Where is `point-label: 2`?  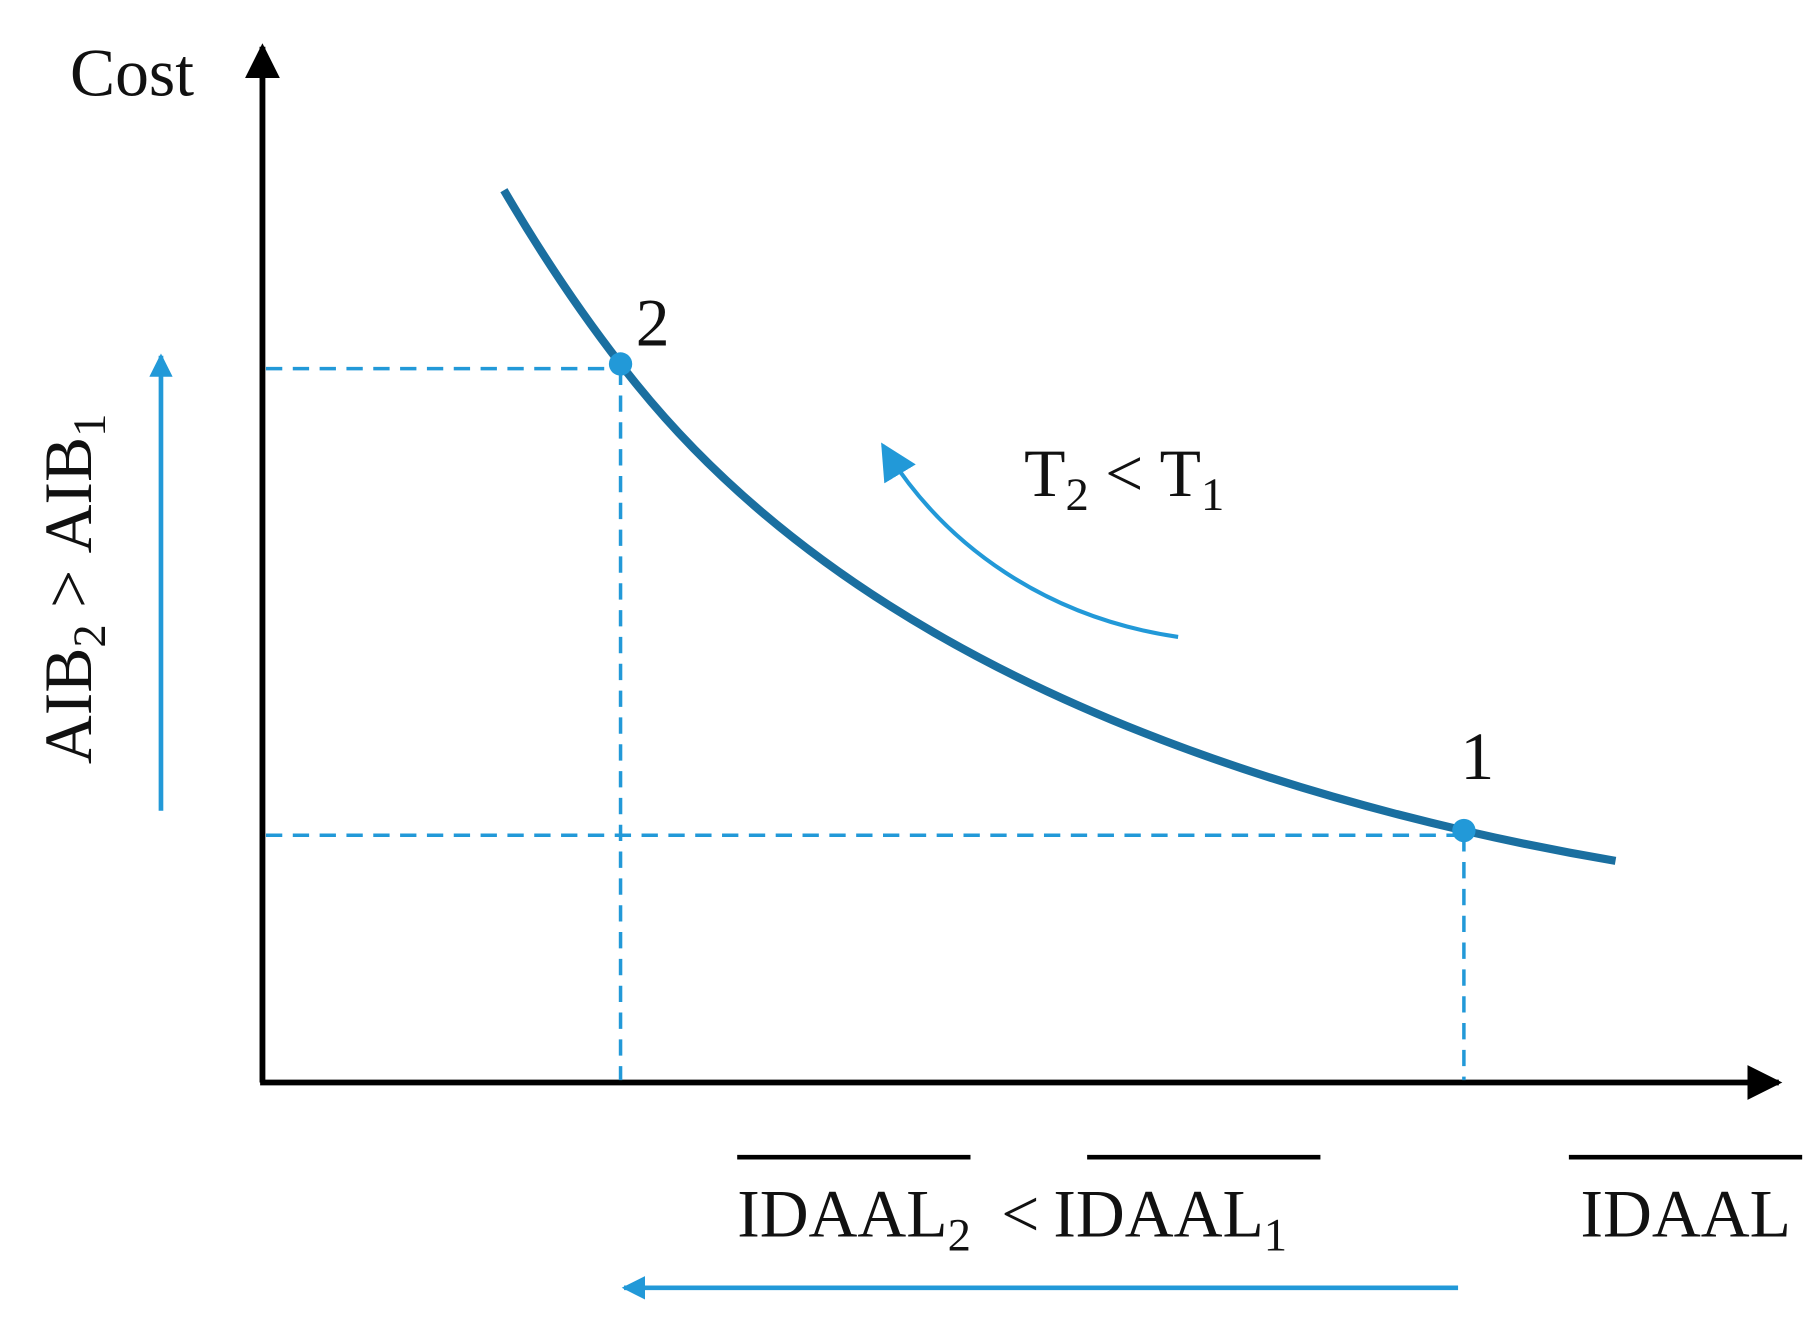 point-label: 2 is located at coordinates (653, 322).